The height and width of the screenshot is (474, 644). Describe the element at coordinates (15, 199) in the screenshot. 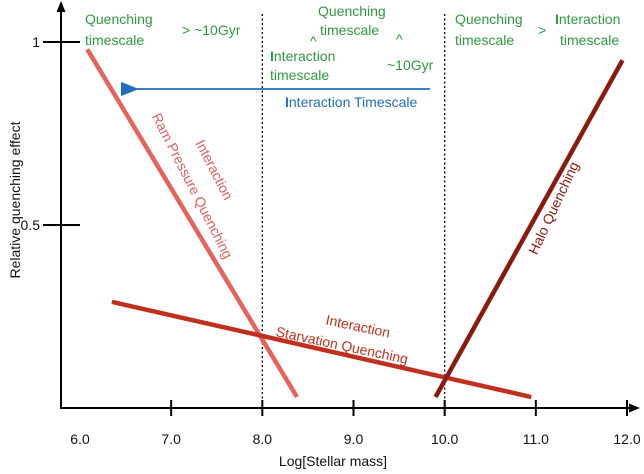

I see `y-axis-title: Relative quenching effect` at that location.